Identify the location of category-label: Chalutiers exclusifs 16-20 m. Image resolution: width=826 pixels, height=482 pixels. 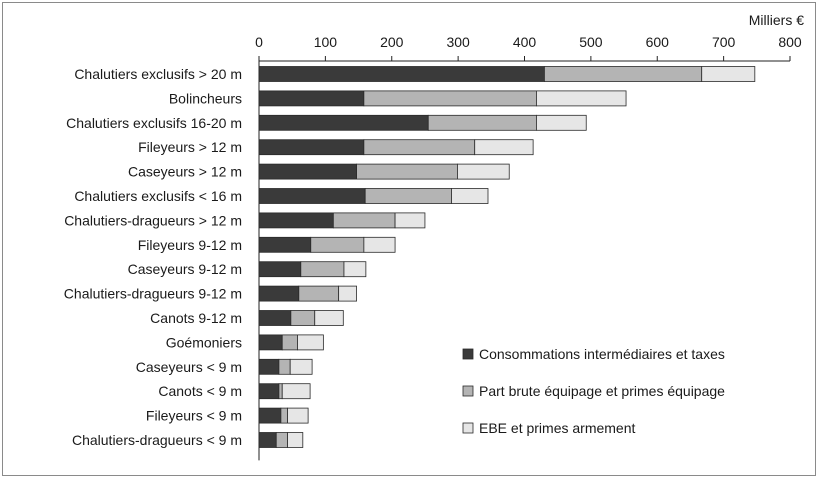
(154, 123).